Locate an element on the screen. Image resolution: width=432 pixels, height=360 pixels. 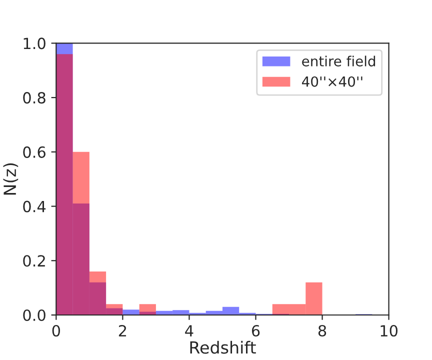
y-tick-label: 0.2 is located at coordinates (34, 261).